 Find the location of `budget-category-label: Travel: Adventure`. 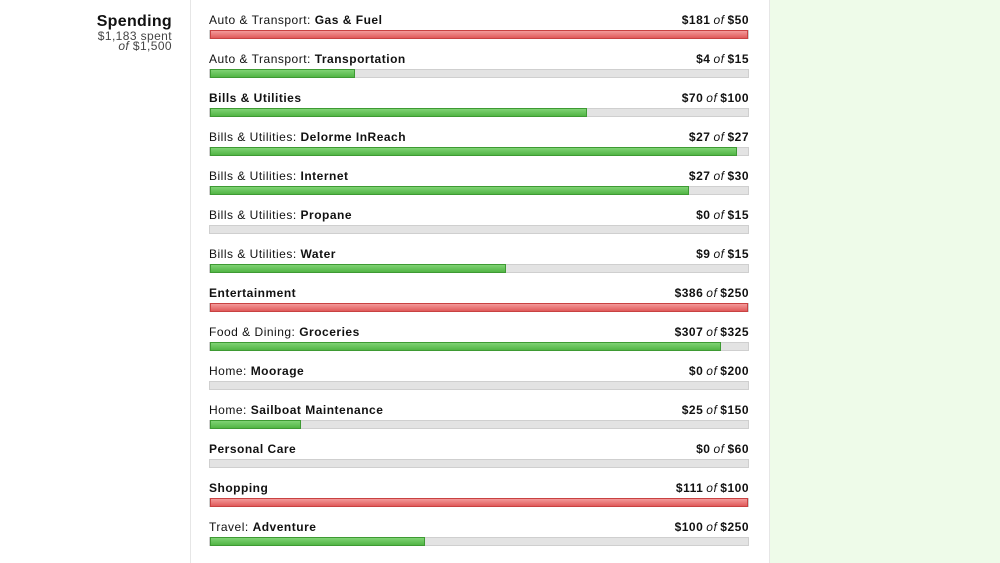

budget-category-label: Travel: Adventure is located at coordinates (262, 527).